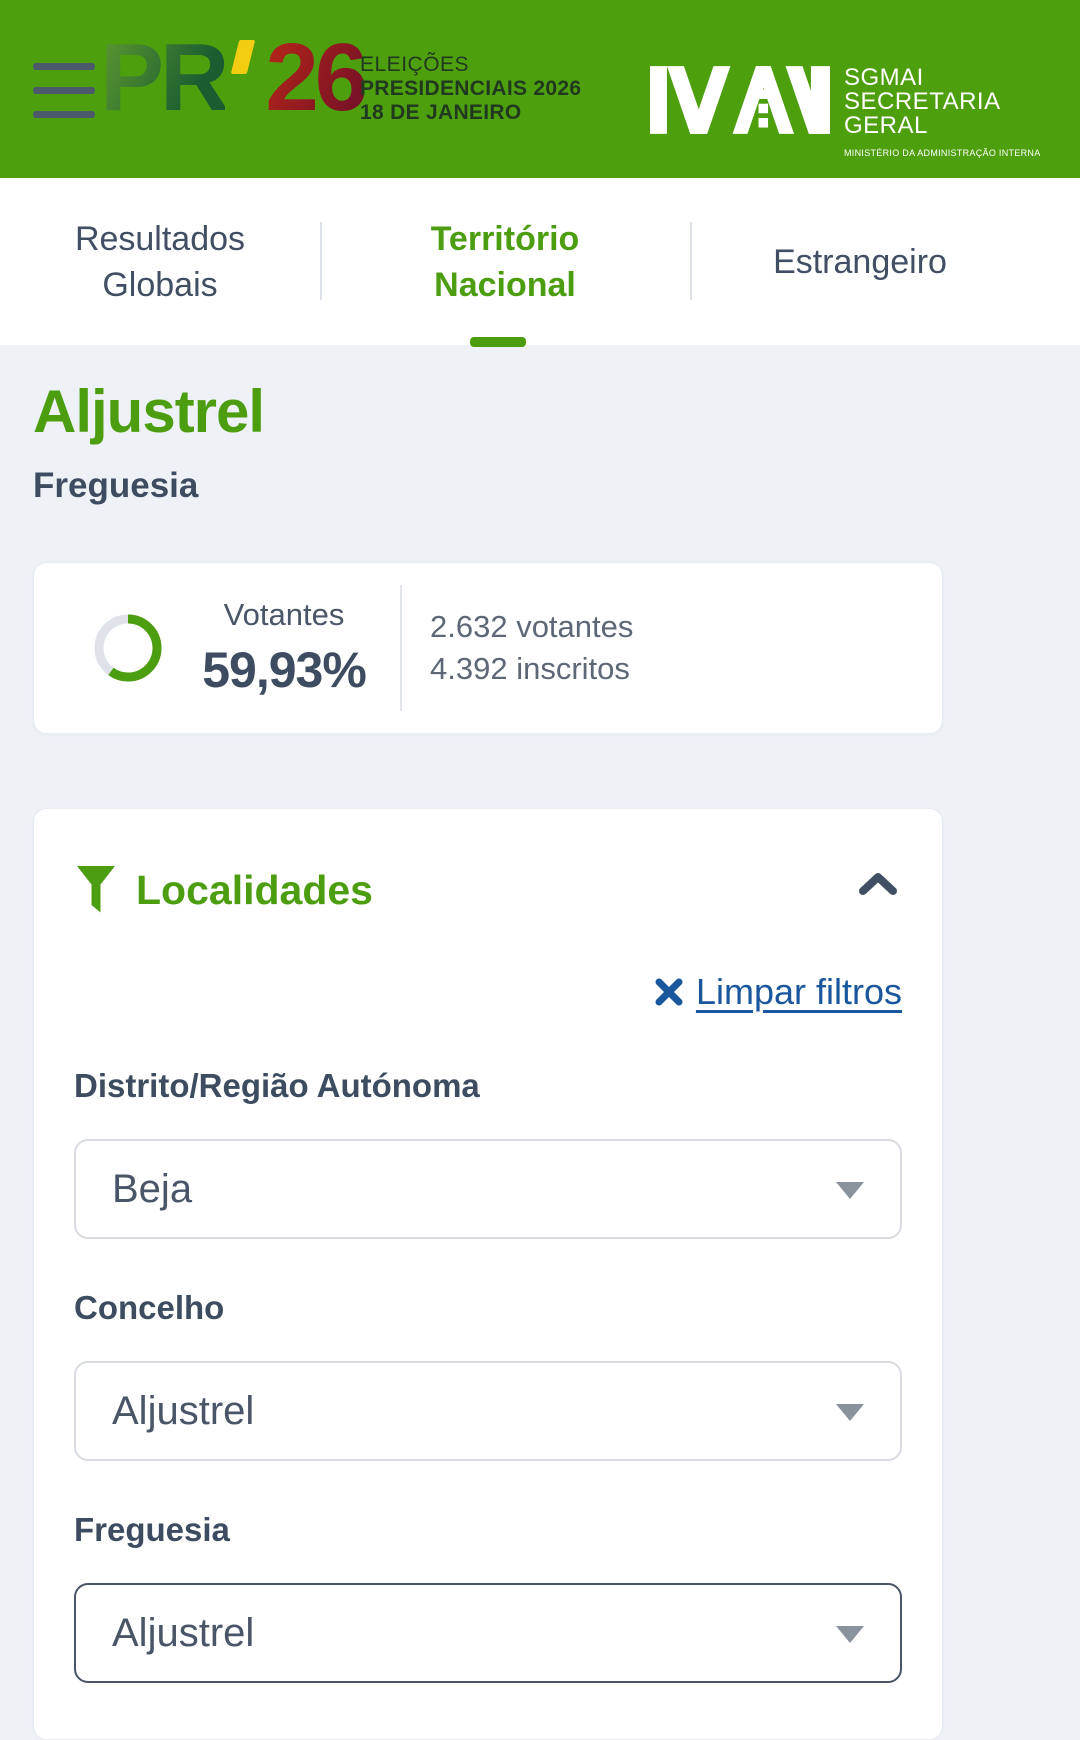 The width and height of the screenshot is (1080, 1740). I want to click on pr26-logo-apostrophe, so click(243, 57).